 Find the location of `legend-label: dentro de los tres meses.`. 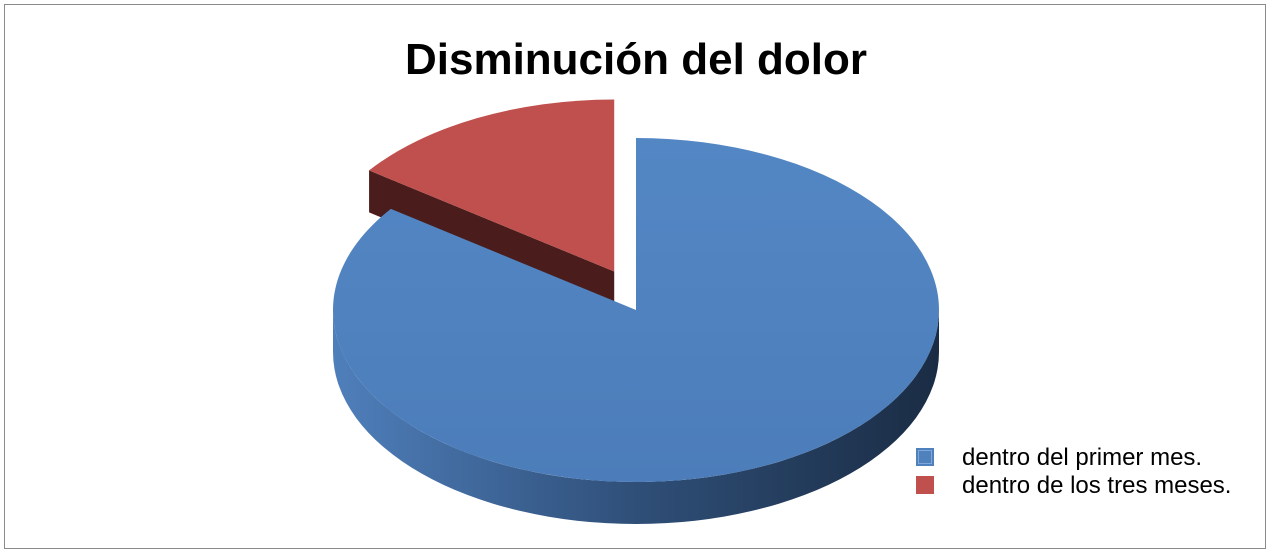

legend-label: dentro de los tres meses. is located at coordinates (1097, 485).